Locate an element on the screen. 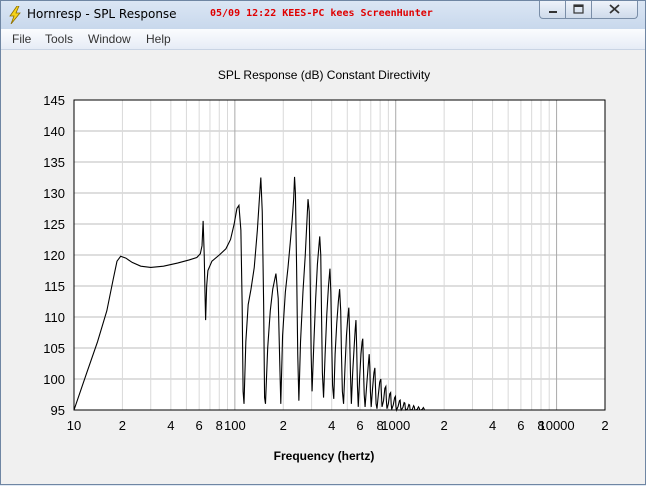 This screenshot has width=646, height=486. menu-window: Window is located at coordinates (109, 39).